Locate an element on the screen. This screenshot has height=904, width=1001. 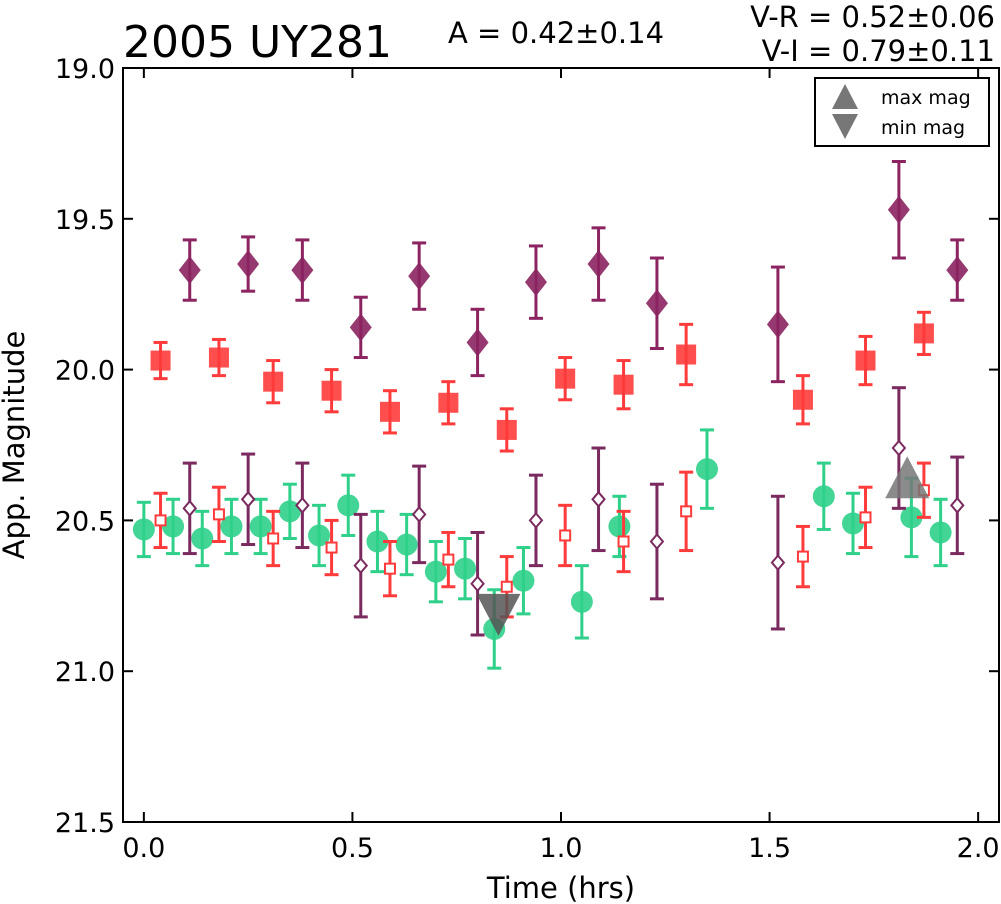
y-tick-label: 20.5 is located at coordinates (85, 521).